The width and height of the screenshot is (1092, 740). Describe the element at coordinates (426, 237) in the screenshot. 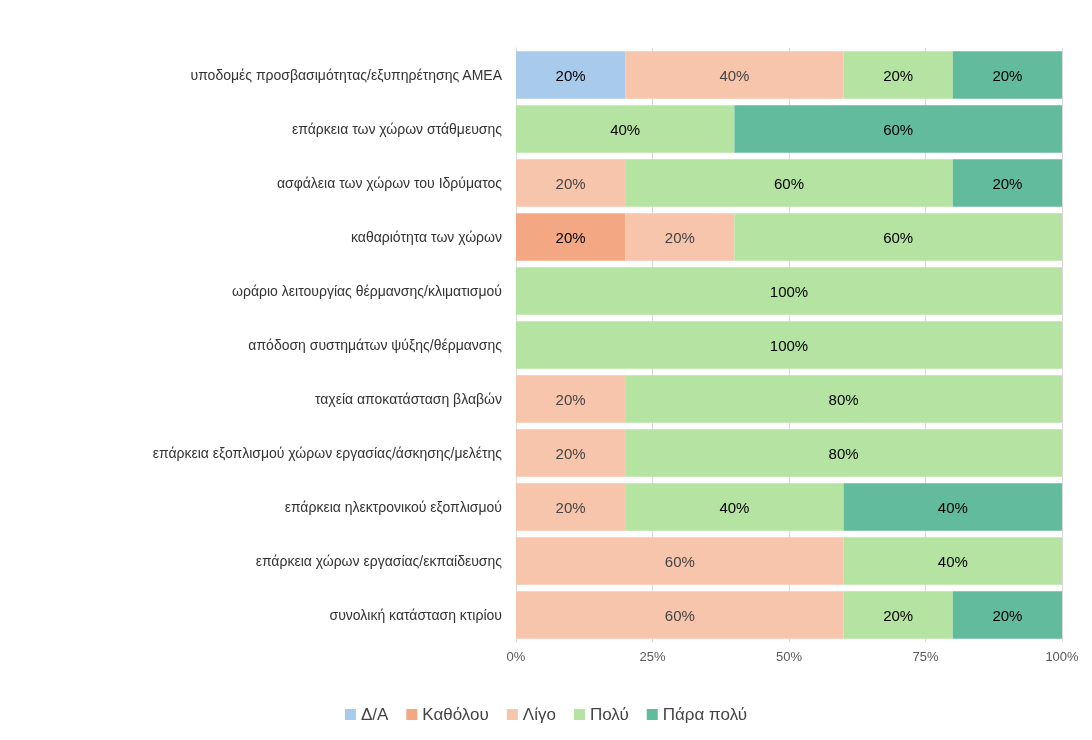

I see `y-tick-label: καθαριότητα των χώρων` at that location.